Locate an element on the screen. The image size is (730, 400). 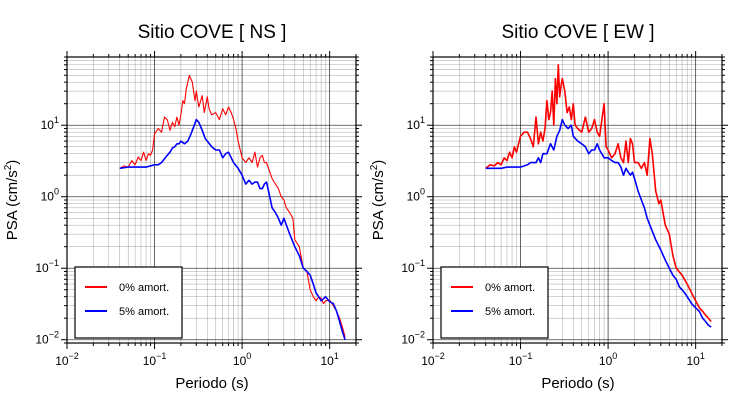
chart-title: Sitio COVE [ EW ] is located at coordinates (577, 32).